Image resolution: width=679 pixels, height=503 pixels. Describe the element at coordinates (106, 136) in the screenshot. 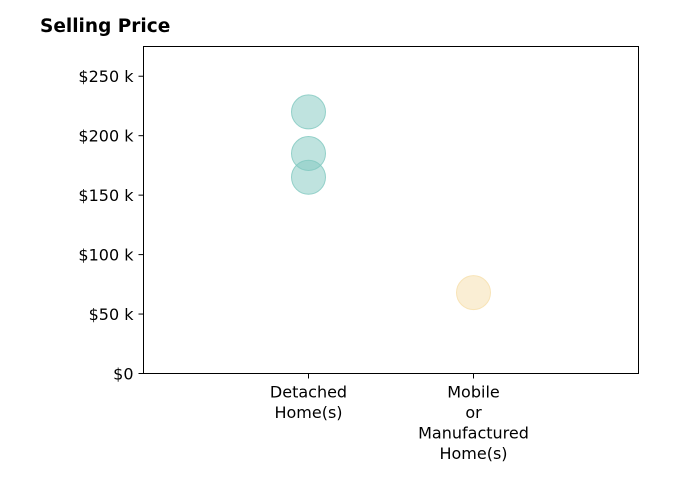

I see `y-tick-label: $200 k` at that location.